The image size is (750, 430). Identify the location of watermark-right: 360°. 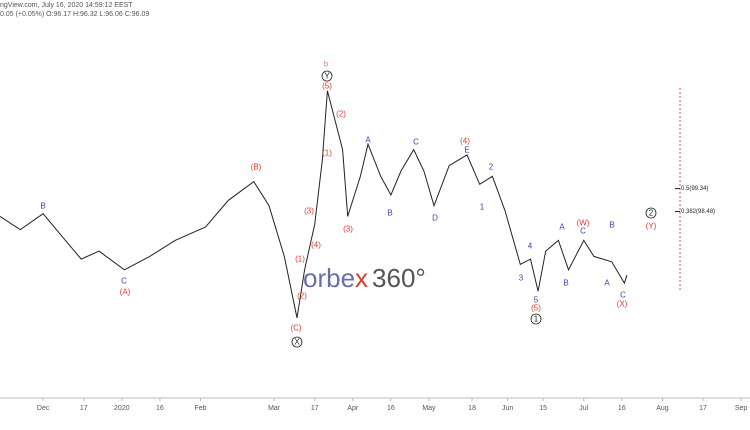
(399, 278).